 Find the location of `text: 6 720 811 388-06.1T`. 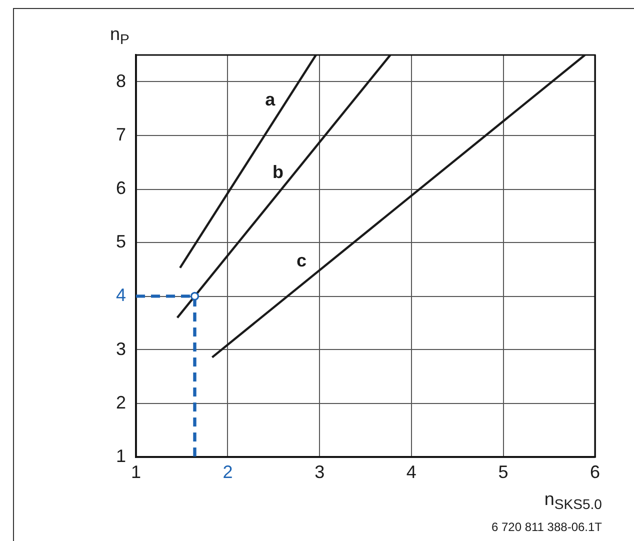

text: 6 720 811 388-06.1T is located at coordinates (546, 527).